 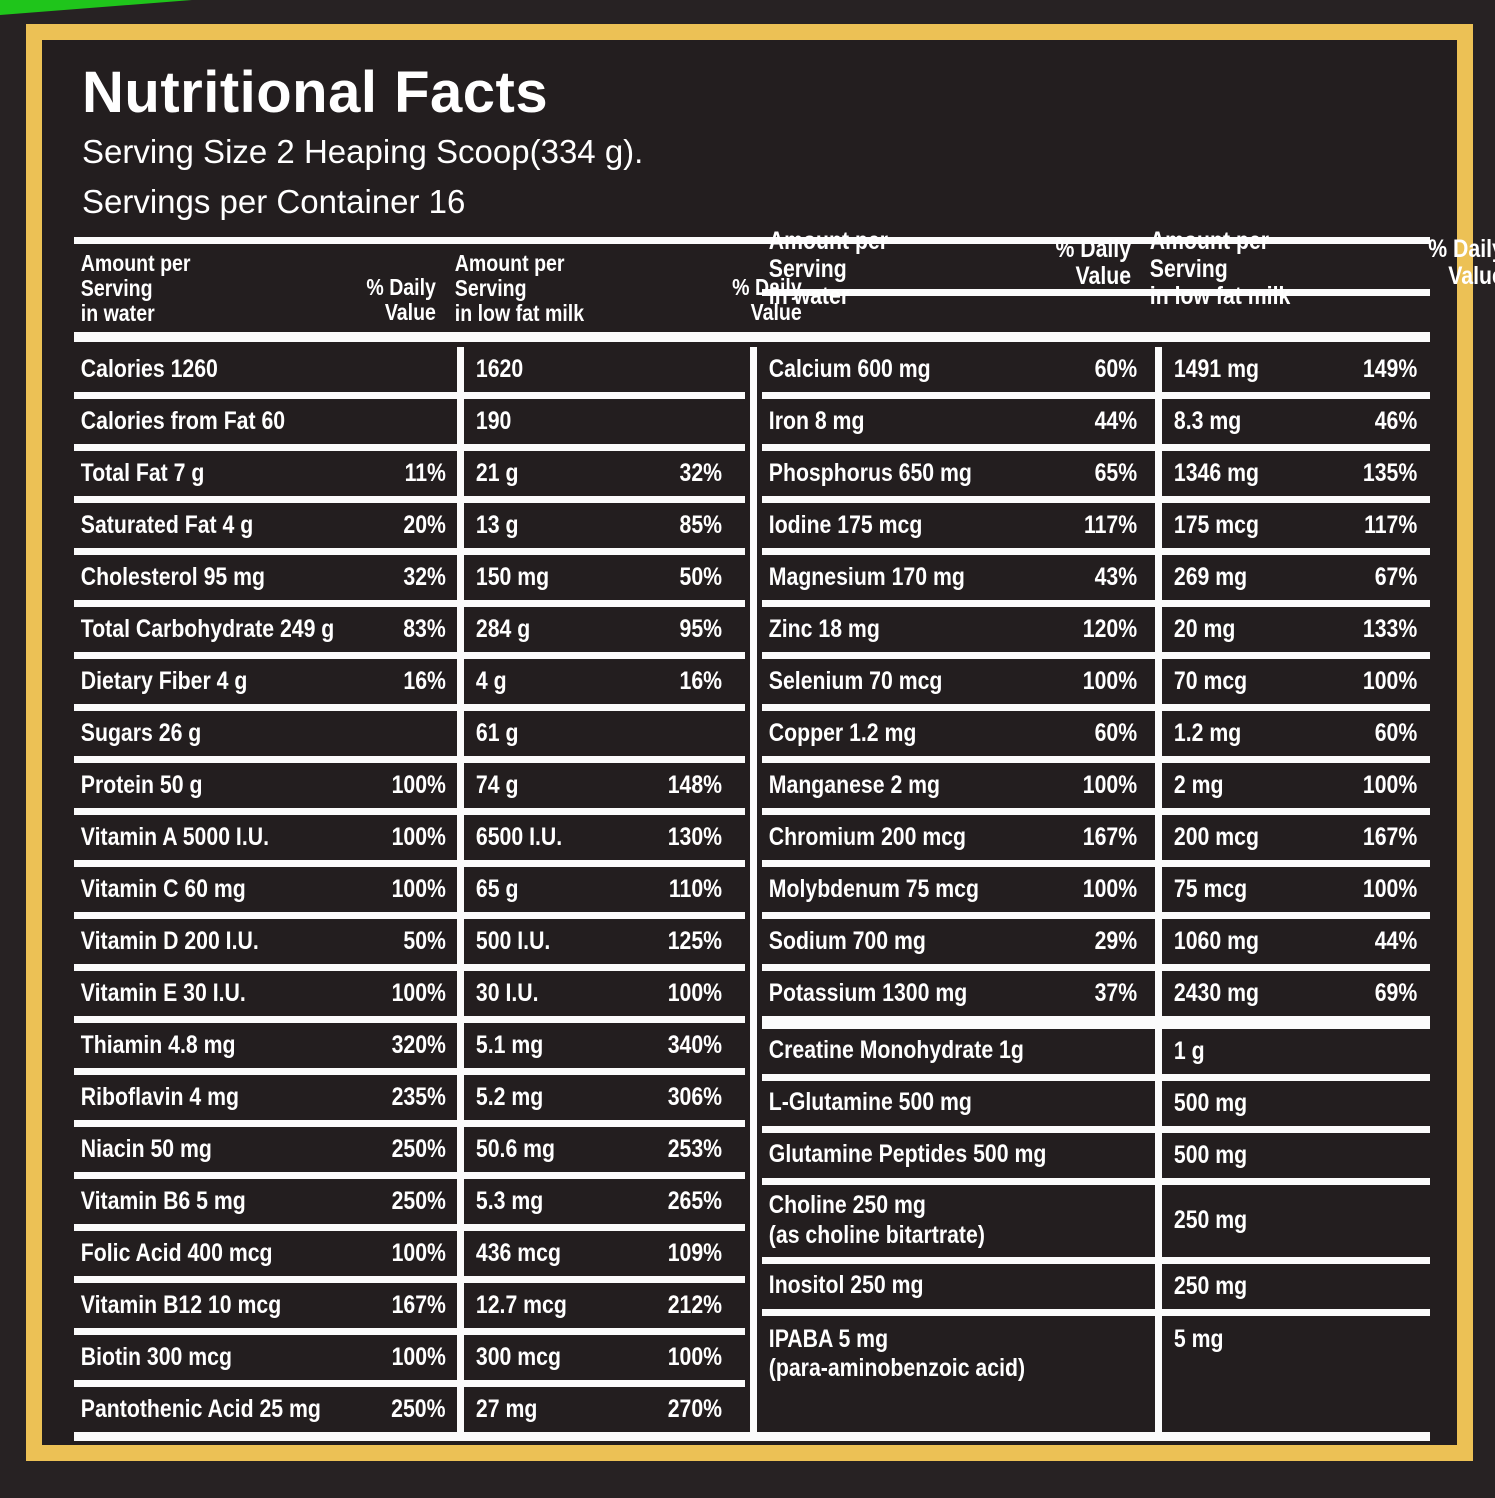 What do you see at coordinates (1210, 680) in the screenshot?
I see `milk-amount: 70 mcg` at bounding box center [1210, 680].